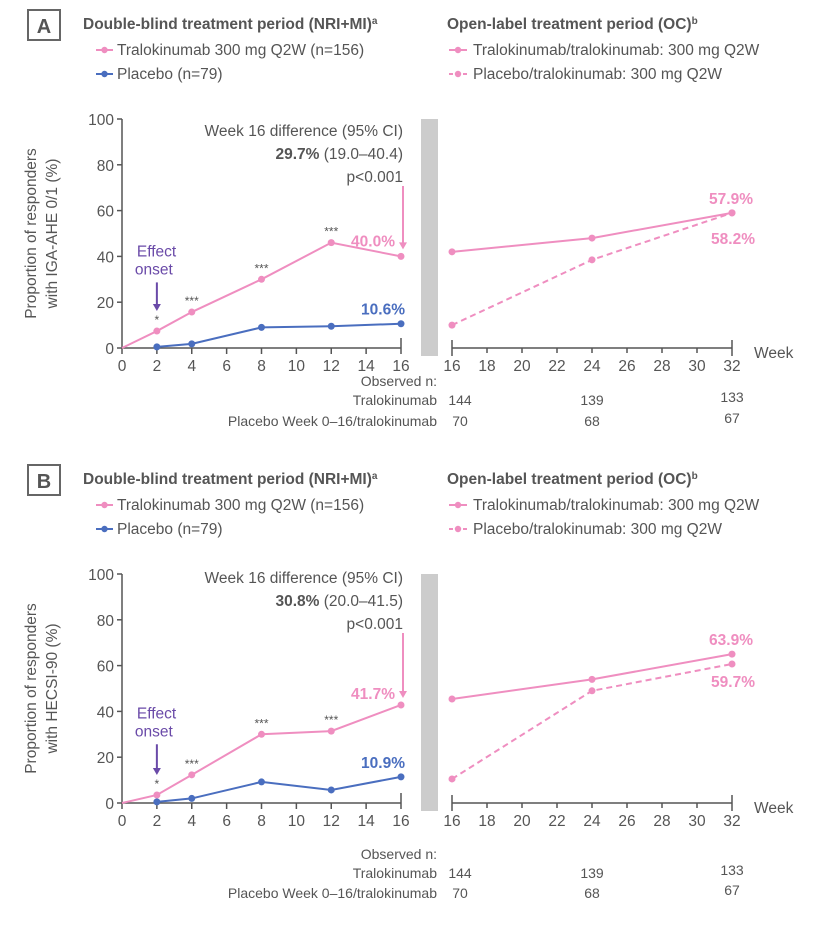 Image resolution: width=823 pixels, height=926 pixels. What do you see at coordinates (556, 821) in the screenshot?
I see `x-tick-label: 22` at bounding box center [556, 821].